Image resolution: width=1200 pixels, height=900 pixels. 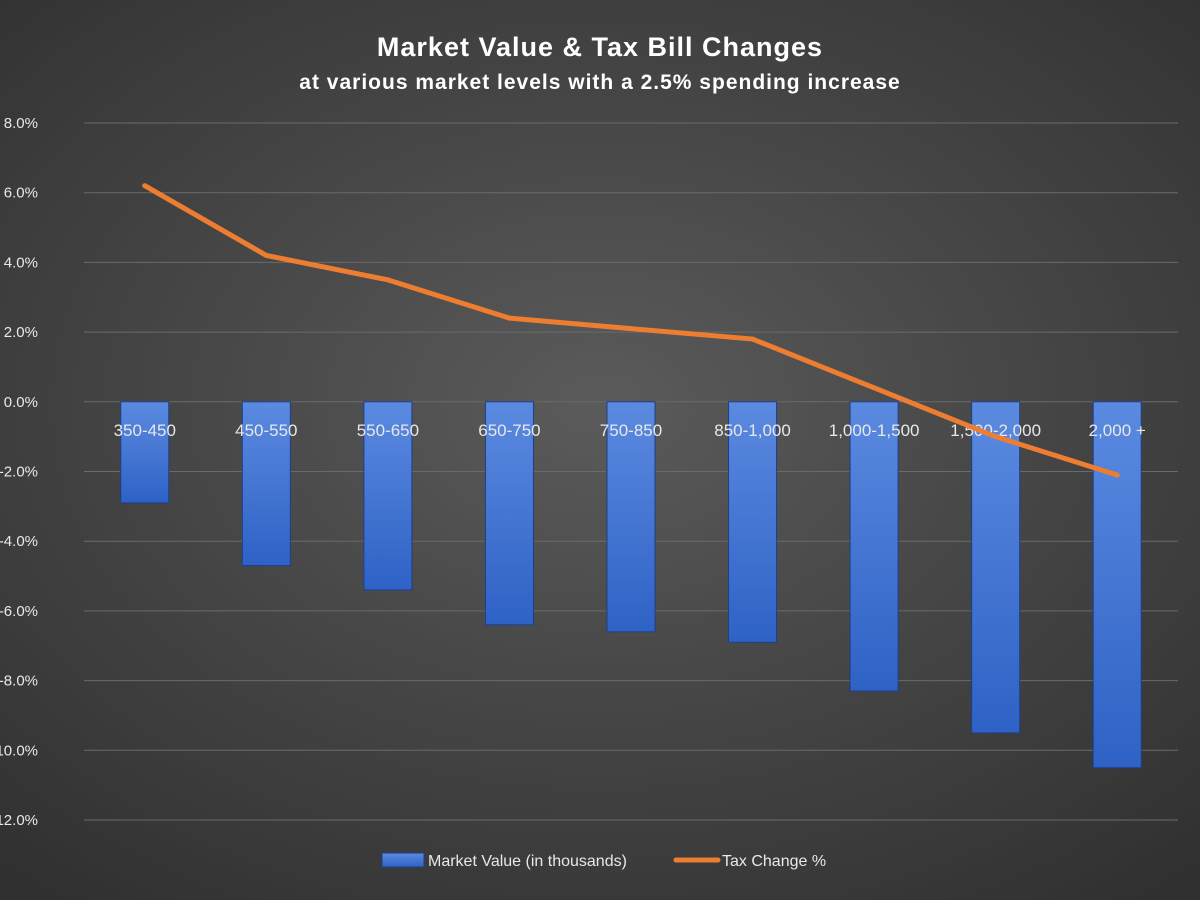 What do you see at coordinates (874, 430) in the screenshot?
I see `category-label: 1,000-1,500` at bounding box center [874, 430].